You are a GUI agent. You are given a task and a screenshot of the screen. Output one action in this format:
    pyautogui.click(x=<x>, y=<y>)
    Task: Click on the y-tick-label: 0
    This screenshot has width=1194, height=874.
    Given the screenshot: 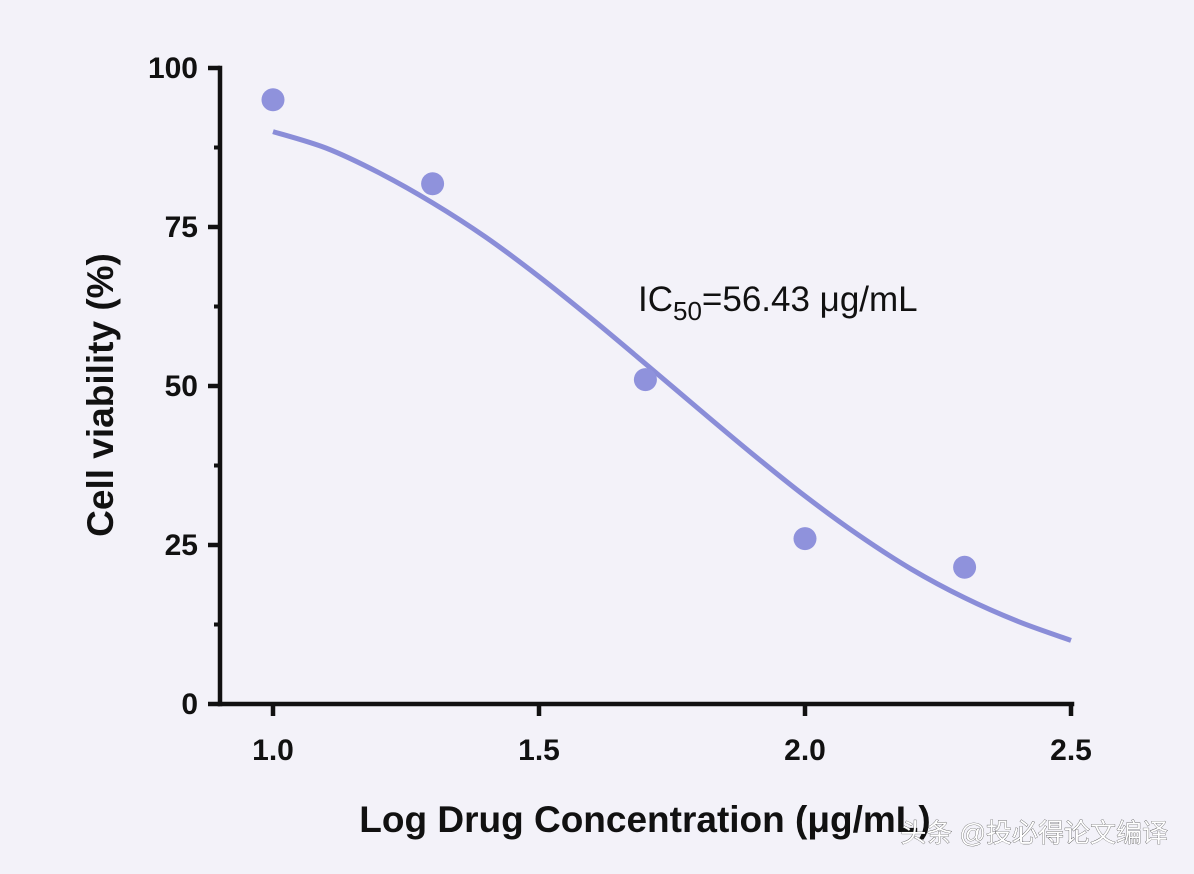 What is the action you would take?
    pyautogui.click(x=189, y=704)
    